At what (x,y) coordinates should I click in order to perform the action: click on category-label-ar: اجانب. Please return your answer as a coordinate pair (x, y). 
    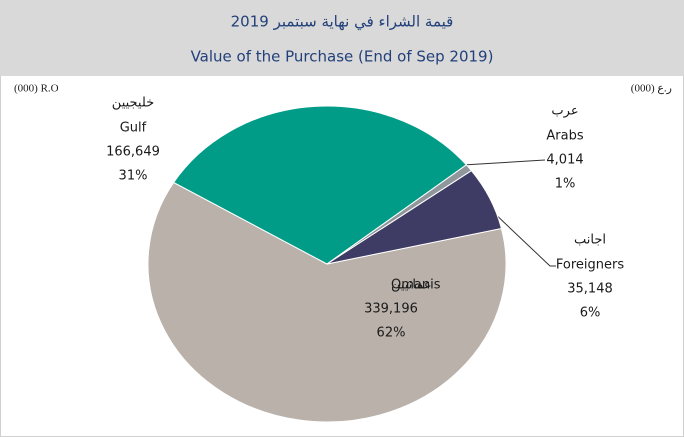
    Looking at the image, I should click on (590, 240).